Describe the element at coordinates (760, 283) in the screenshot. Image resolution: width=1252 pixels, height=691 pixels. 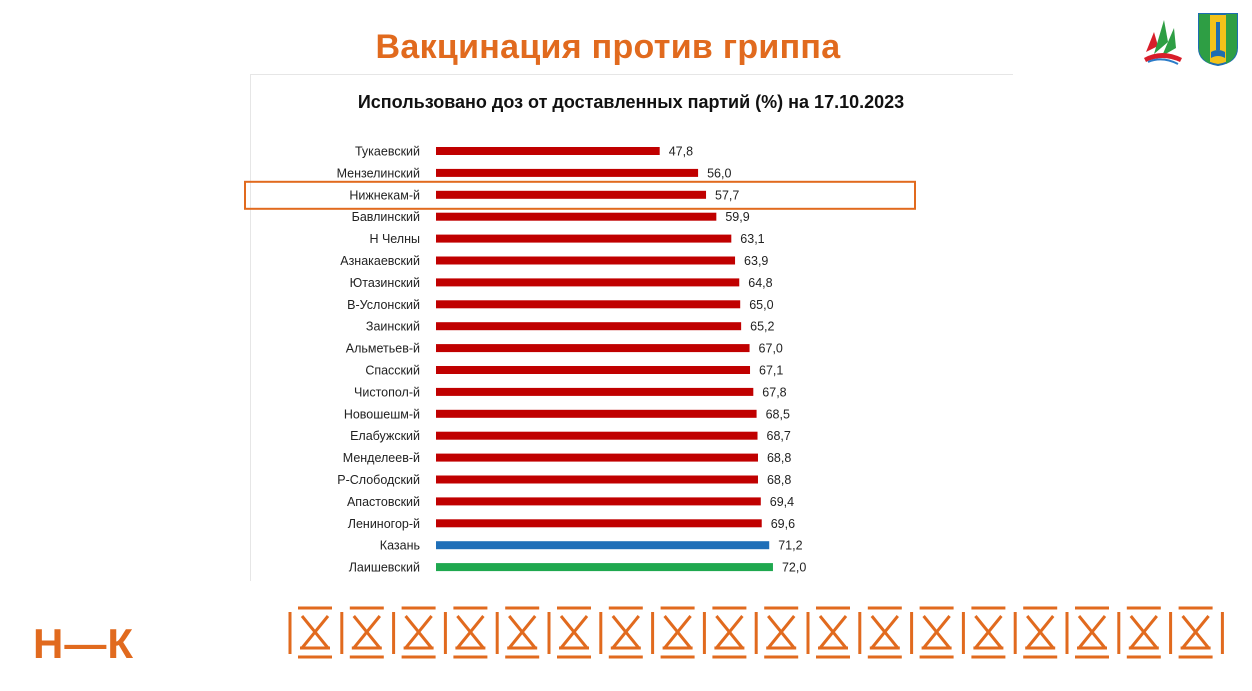
I see `value-label: 64,8` at that location.